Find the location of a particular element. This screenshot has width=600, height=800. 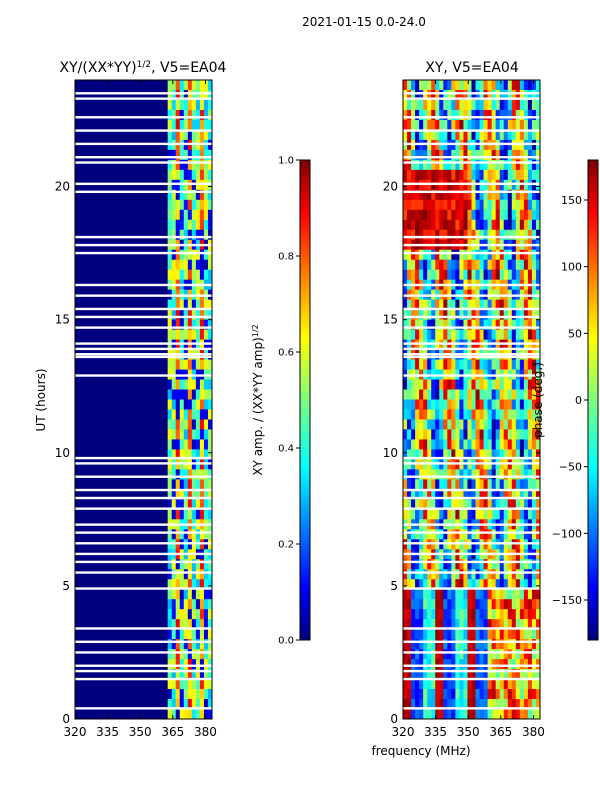

left-x-tick-label: 365 is located at coordinates (172, 732).